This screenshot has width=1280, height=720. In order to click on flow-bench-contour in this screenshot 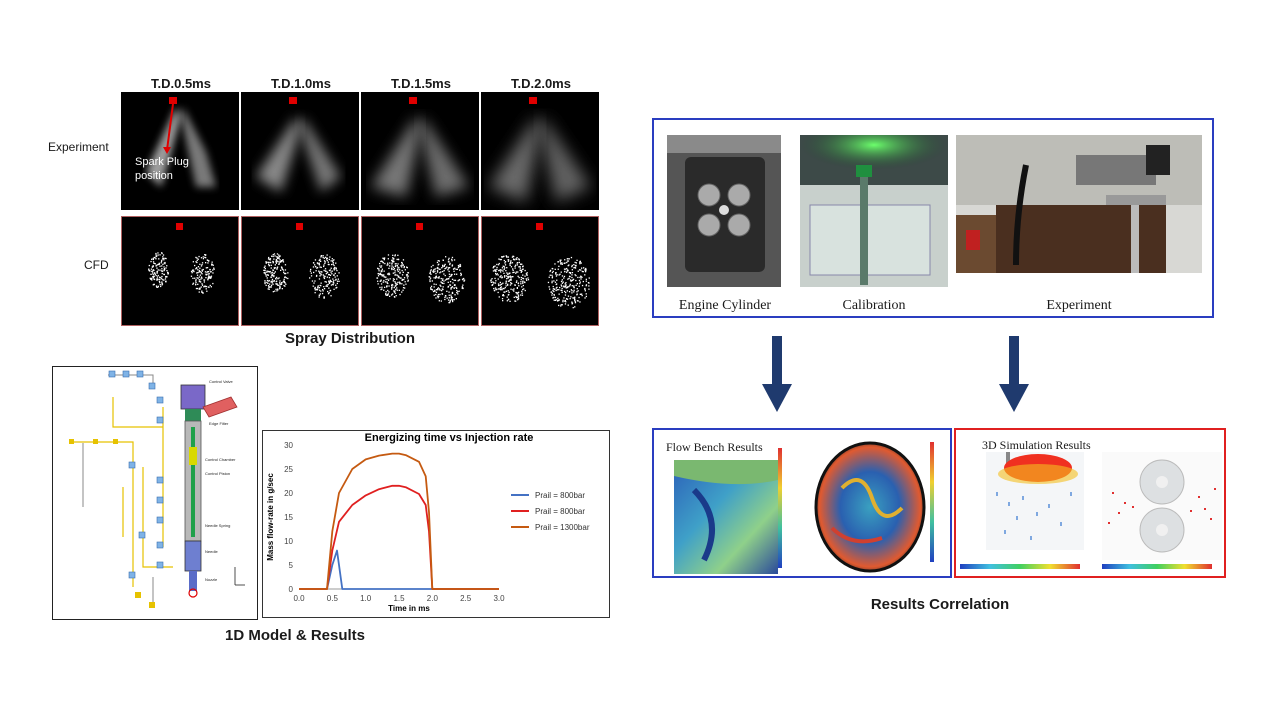, I will do `click(726, 517)`.